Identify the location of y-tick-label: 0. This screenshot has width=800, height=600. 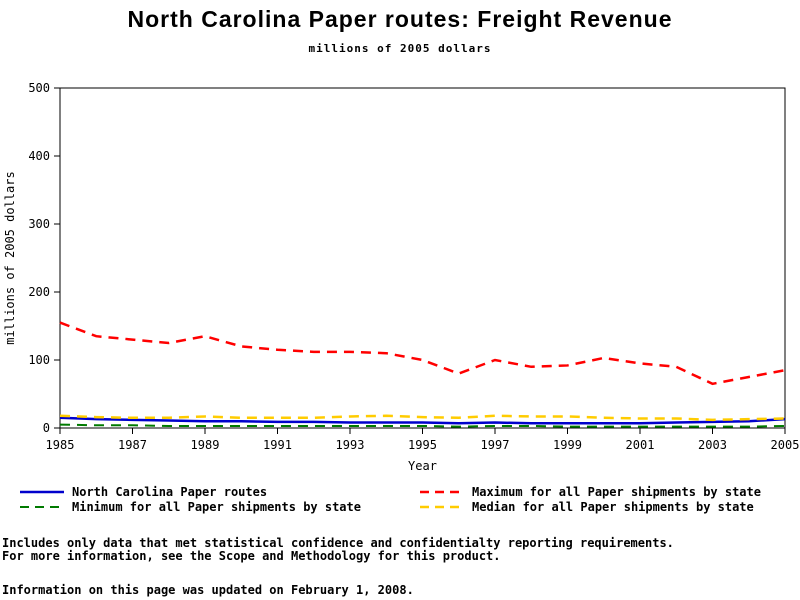
(46, 428).